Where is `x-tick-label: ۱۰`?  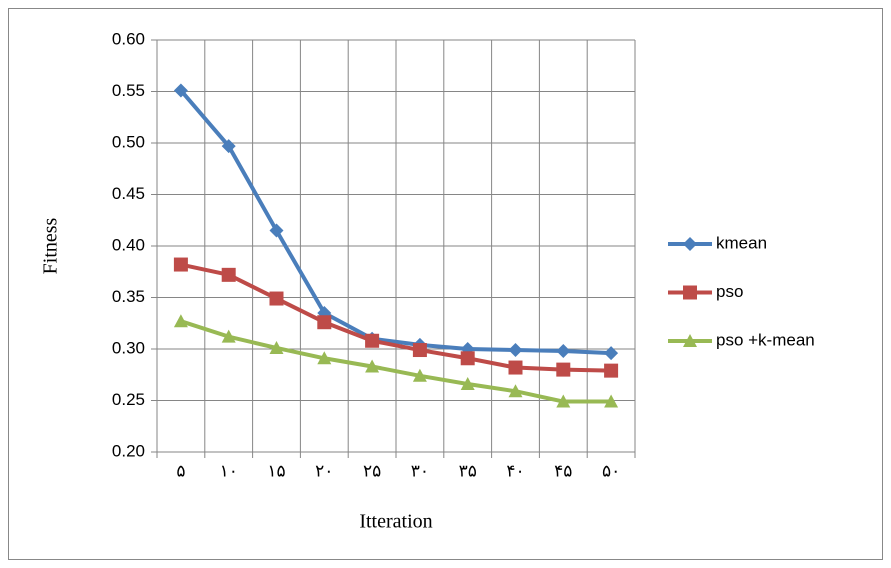
x-tick-label: ۱۰ is located at coordinates (229, 470).